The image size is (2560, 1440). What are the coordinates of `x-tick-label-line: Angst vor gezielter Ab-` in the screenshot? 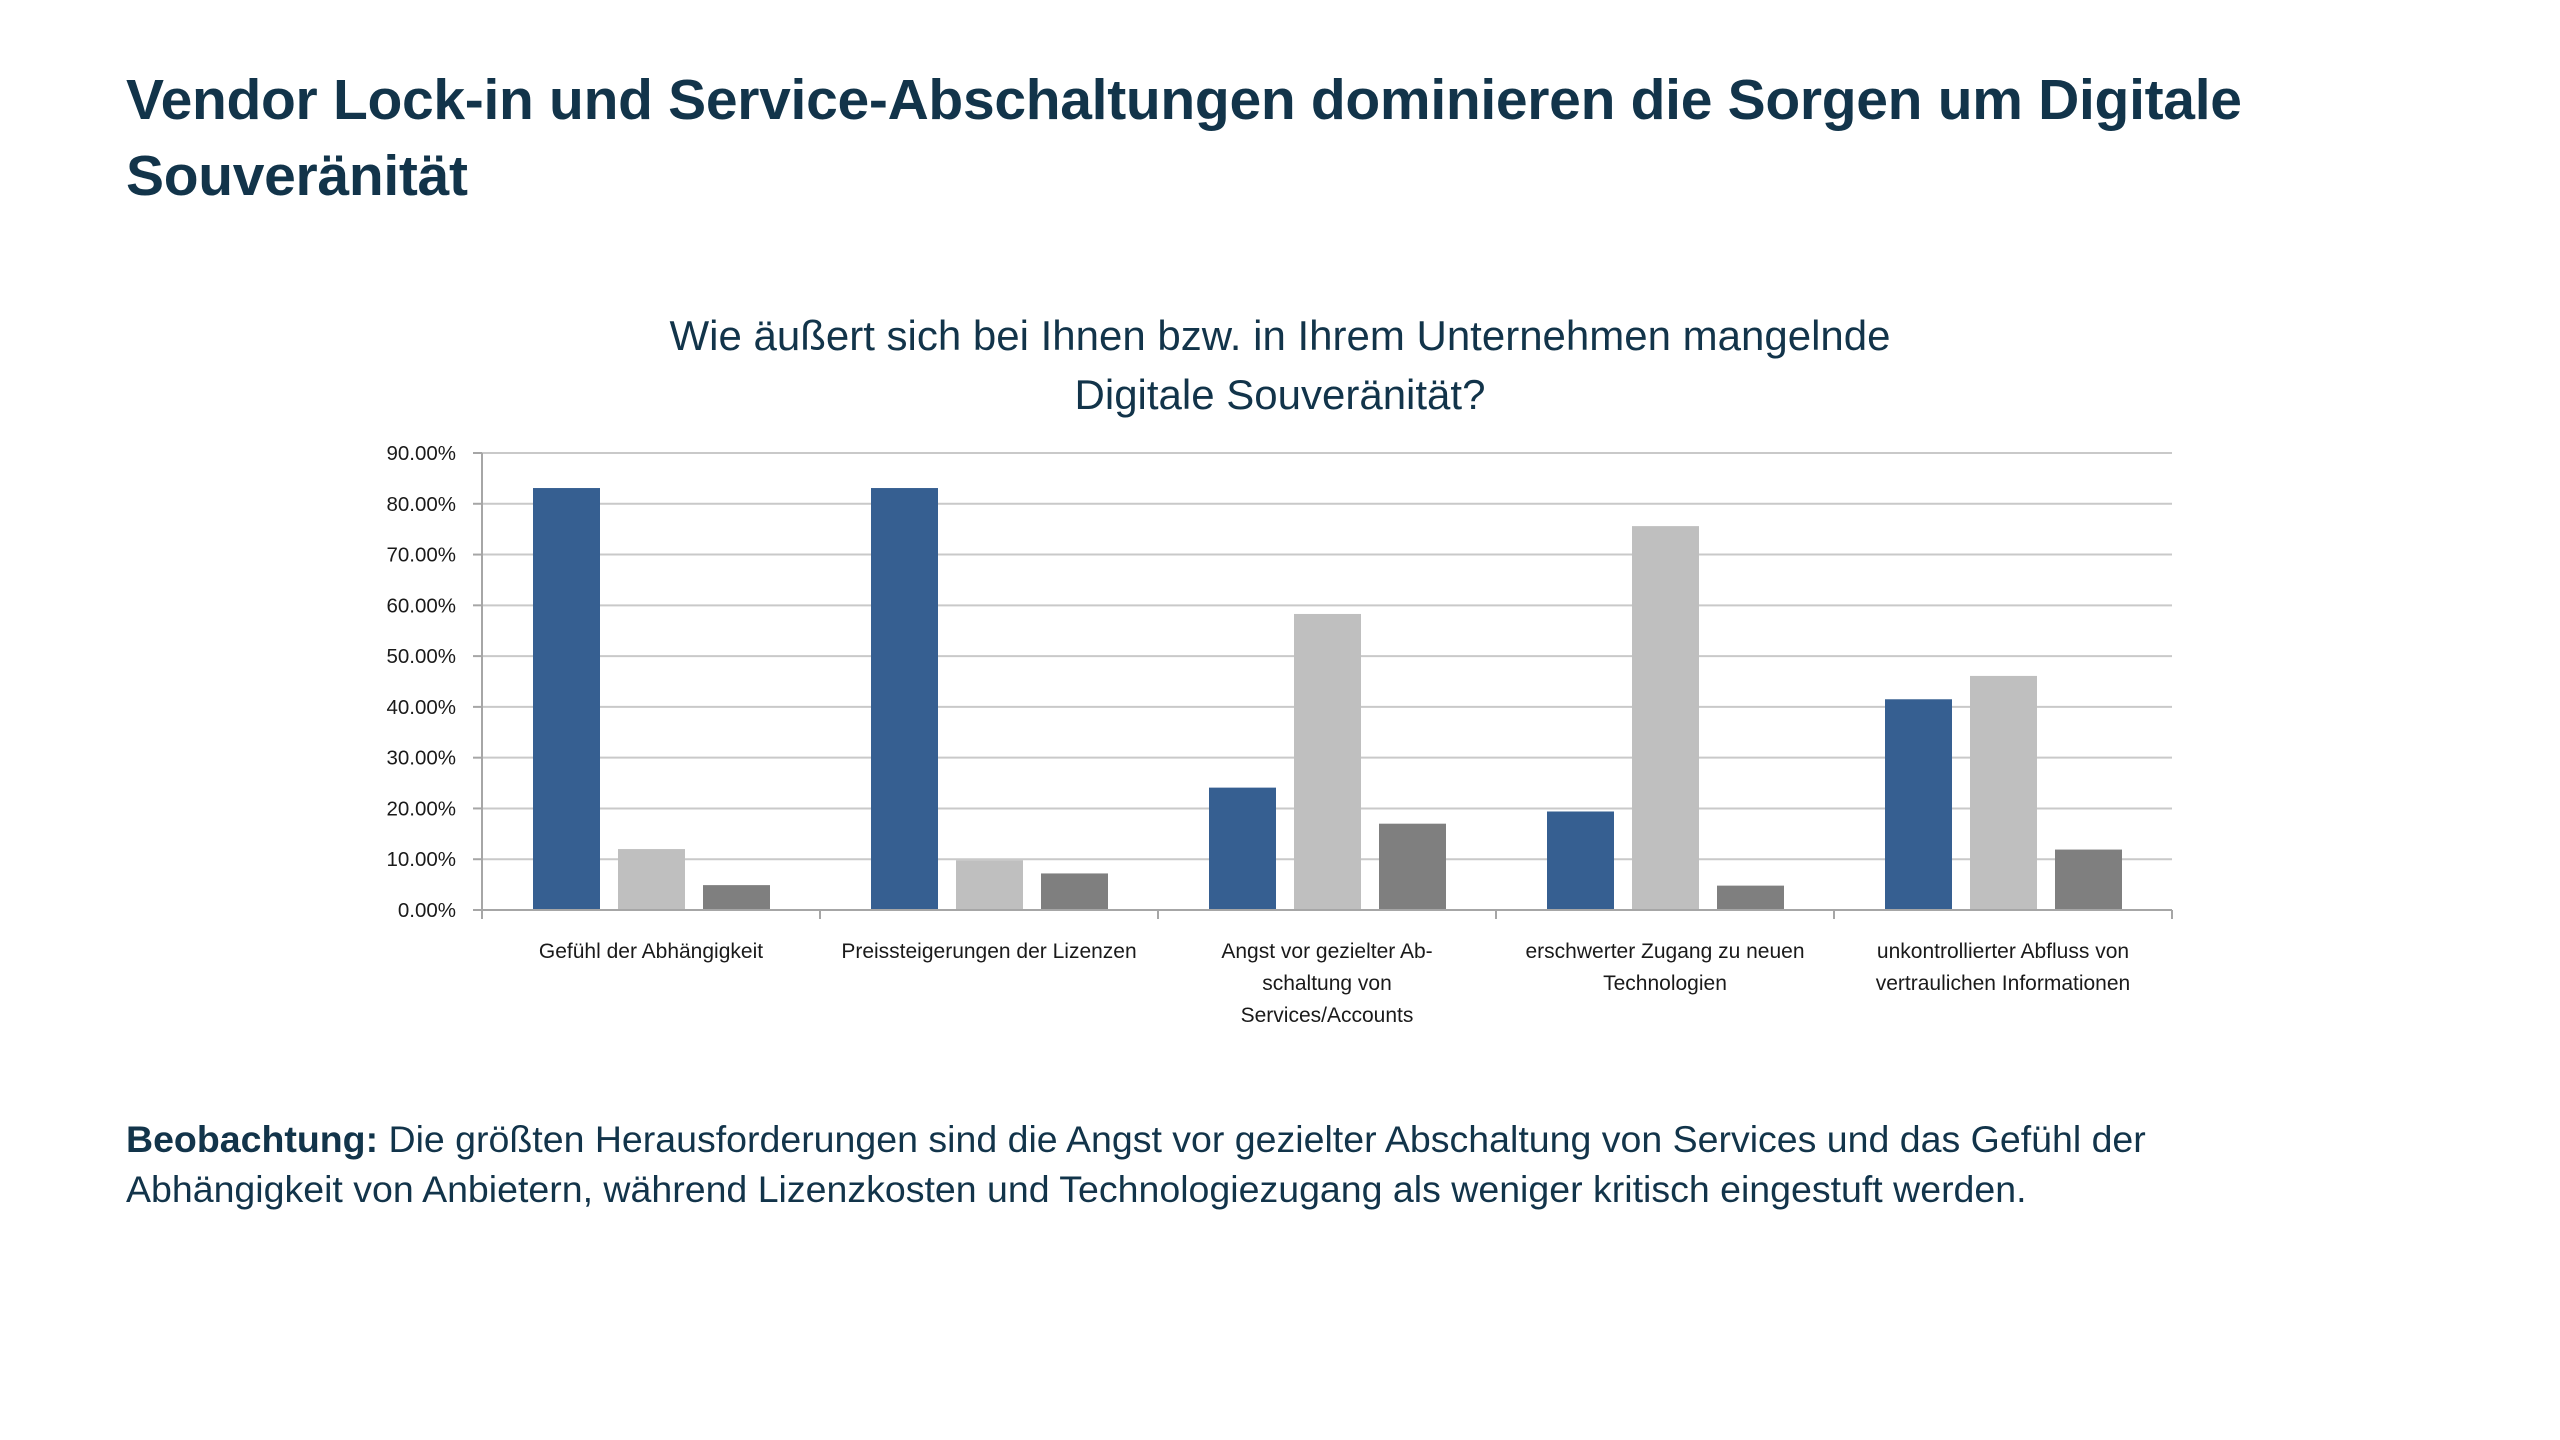 It's located at (1326, 951).